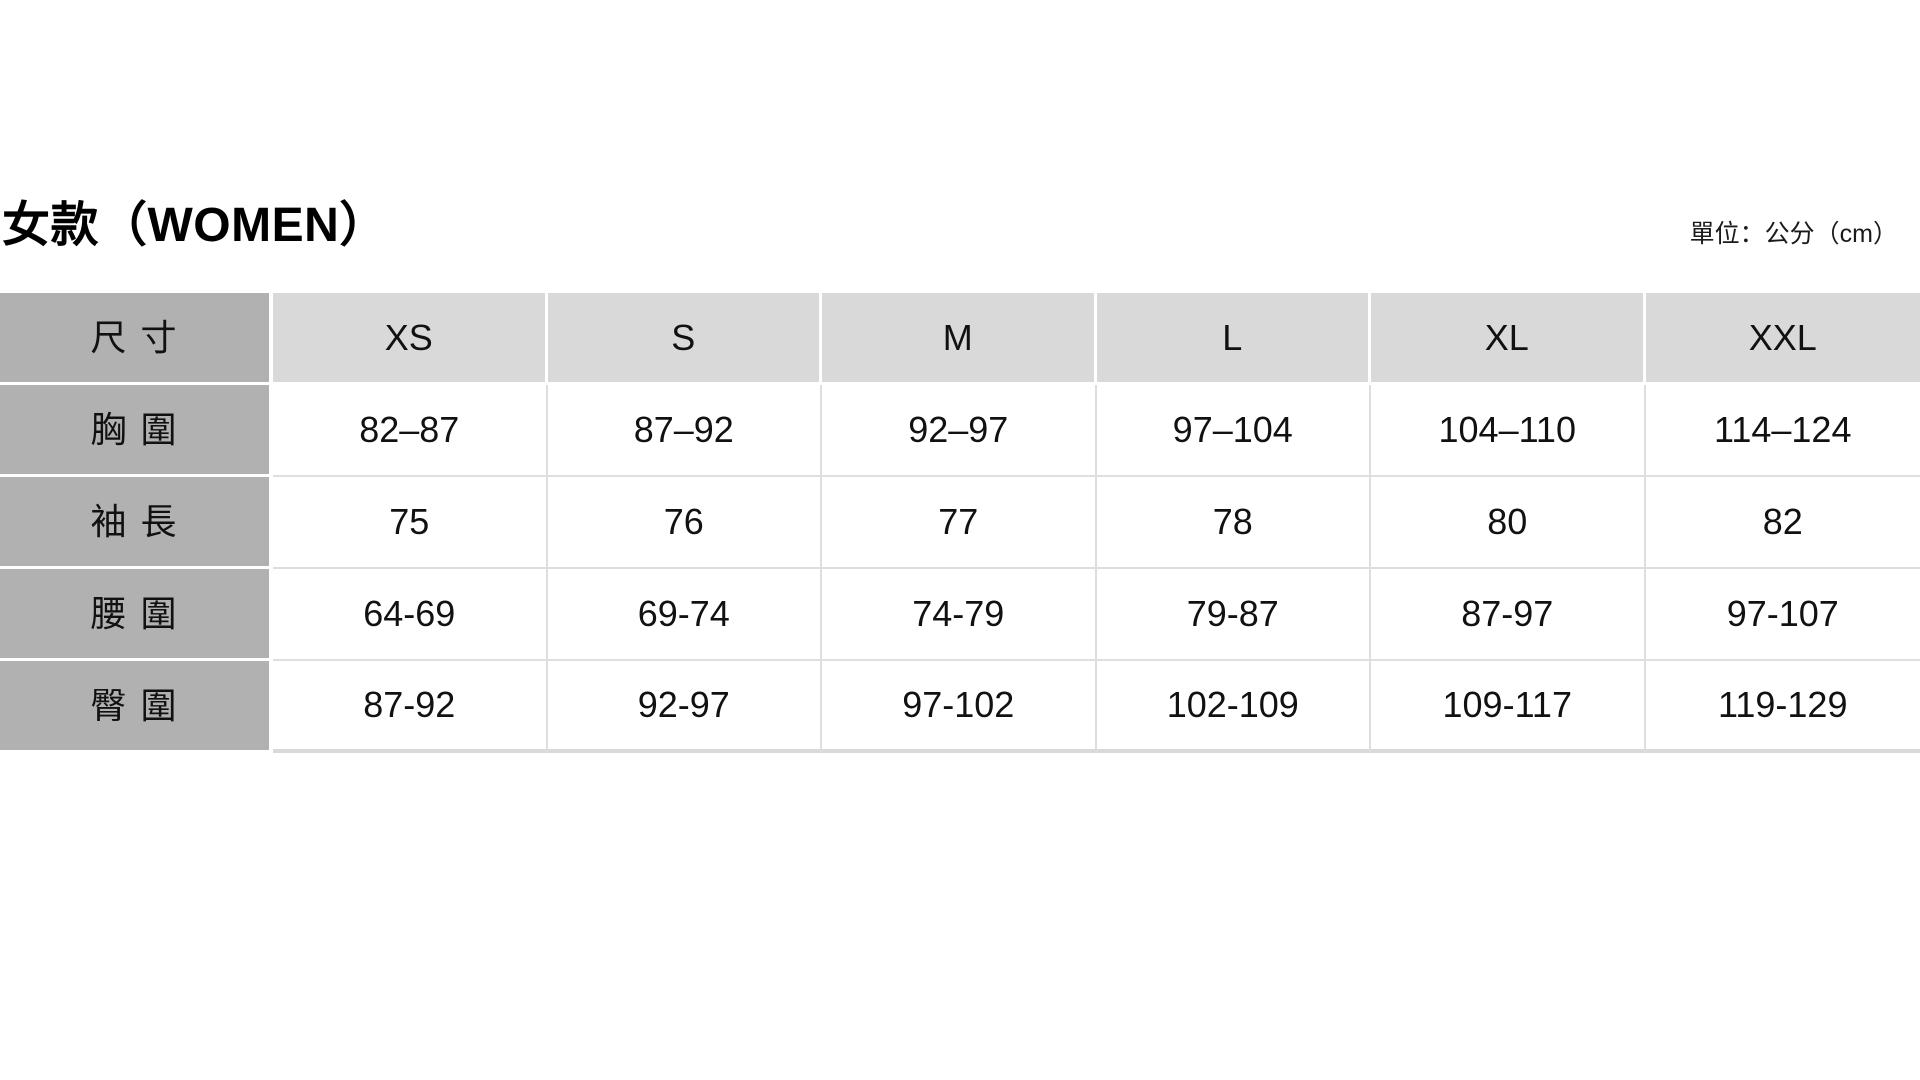  I want to click on chest-m-value: 92–97, so click(959, 431).